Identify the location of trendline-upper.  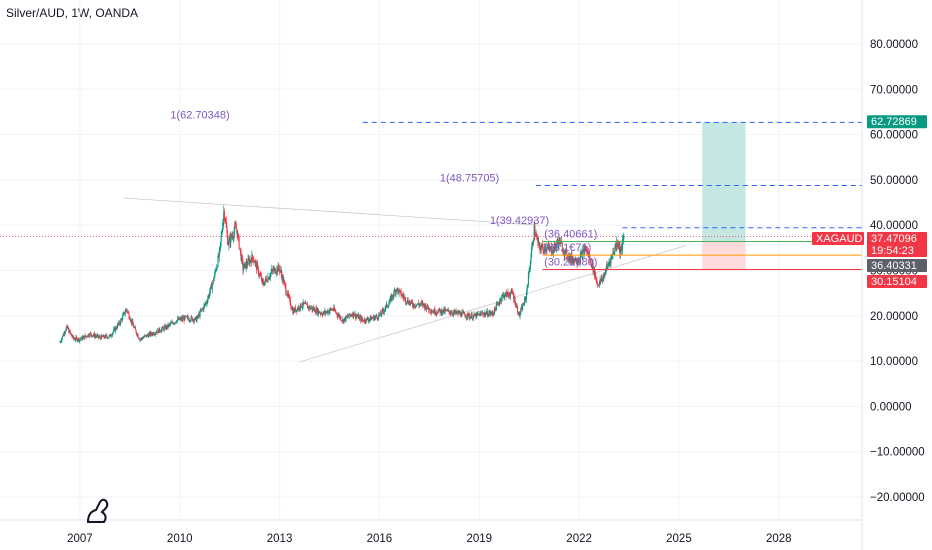
(331, 211).